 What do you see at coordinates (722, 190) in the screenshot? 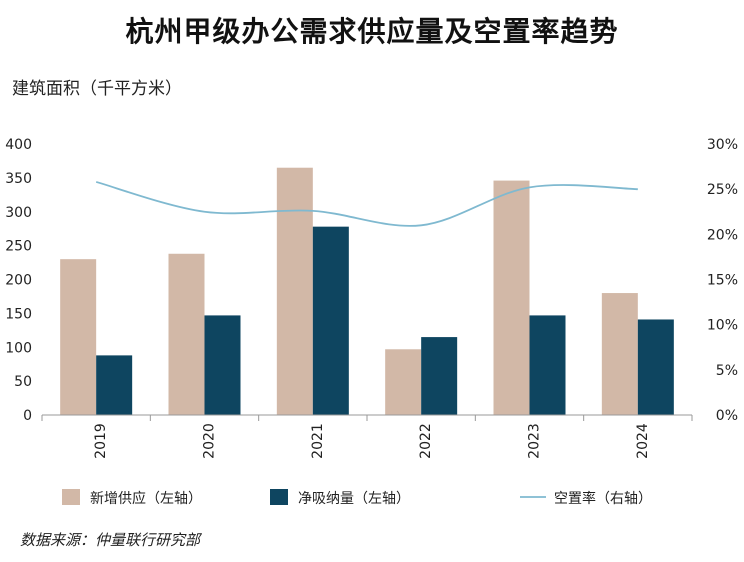
I see `right-y-tick-label: 25%` at bounding box center [722, 190].